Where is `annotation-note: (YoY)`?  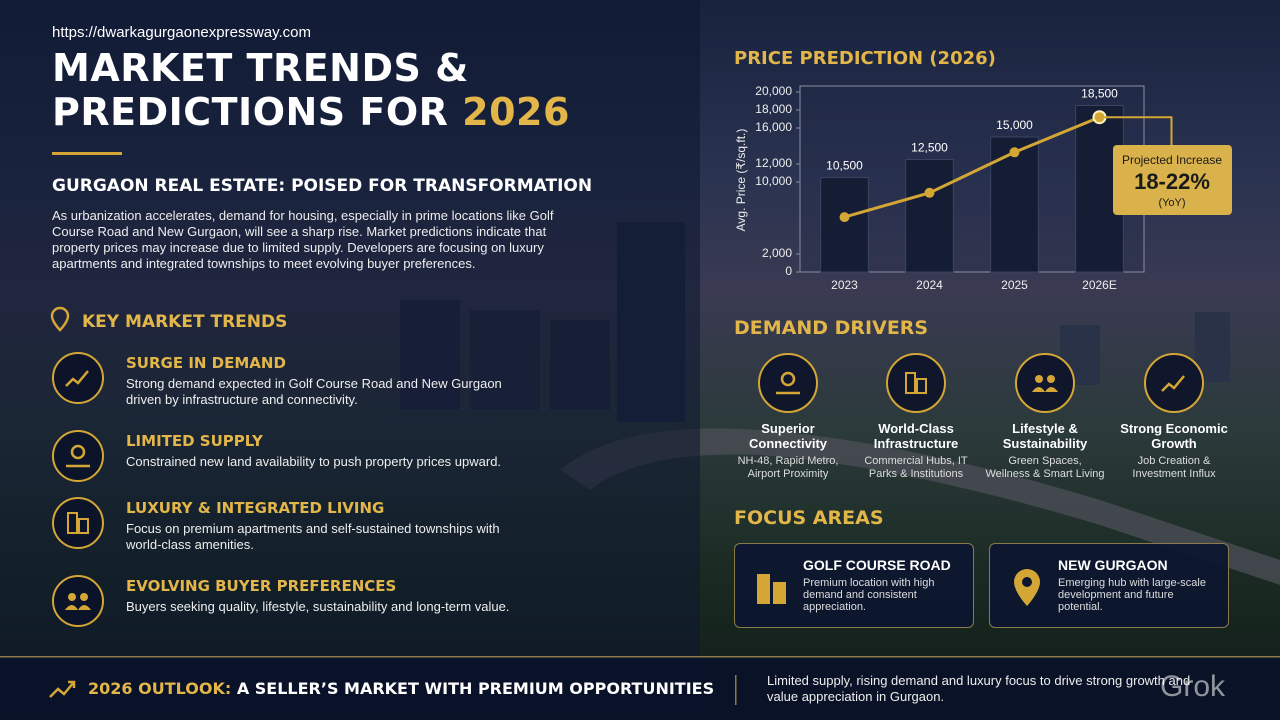
annotation-note: (YoY) is located at coordinates (1171, 203).